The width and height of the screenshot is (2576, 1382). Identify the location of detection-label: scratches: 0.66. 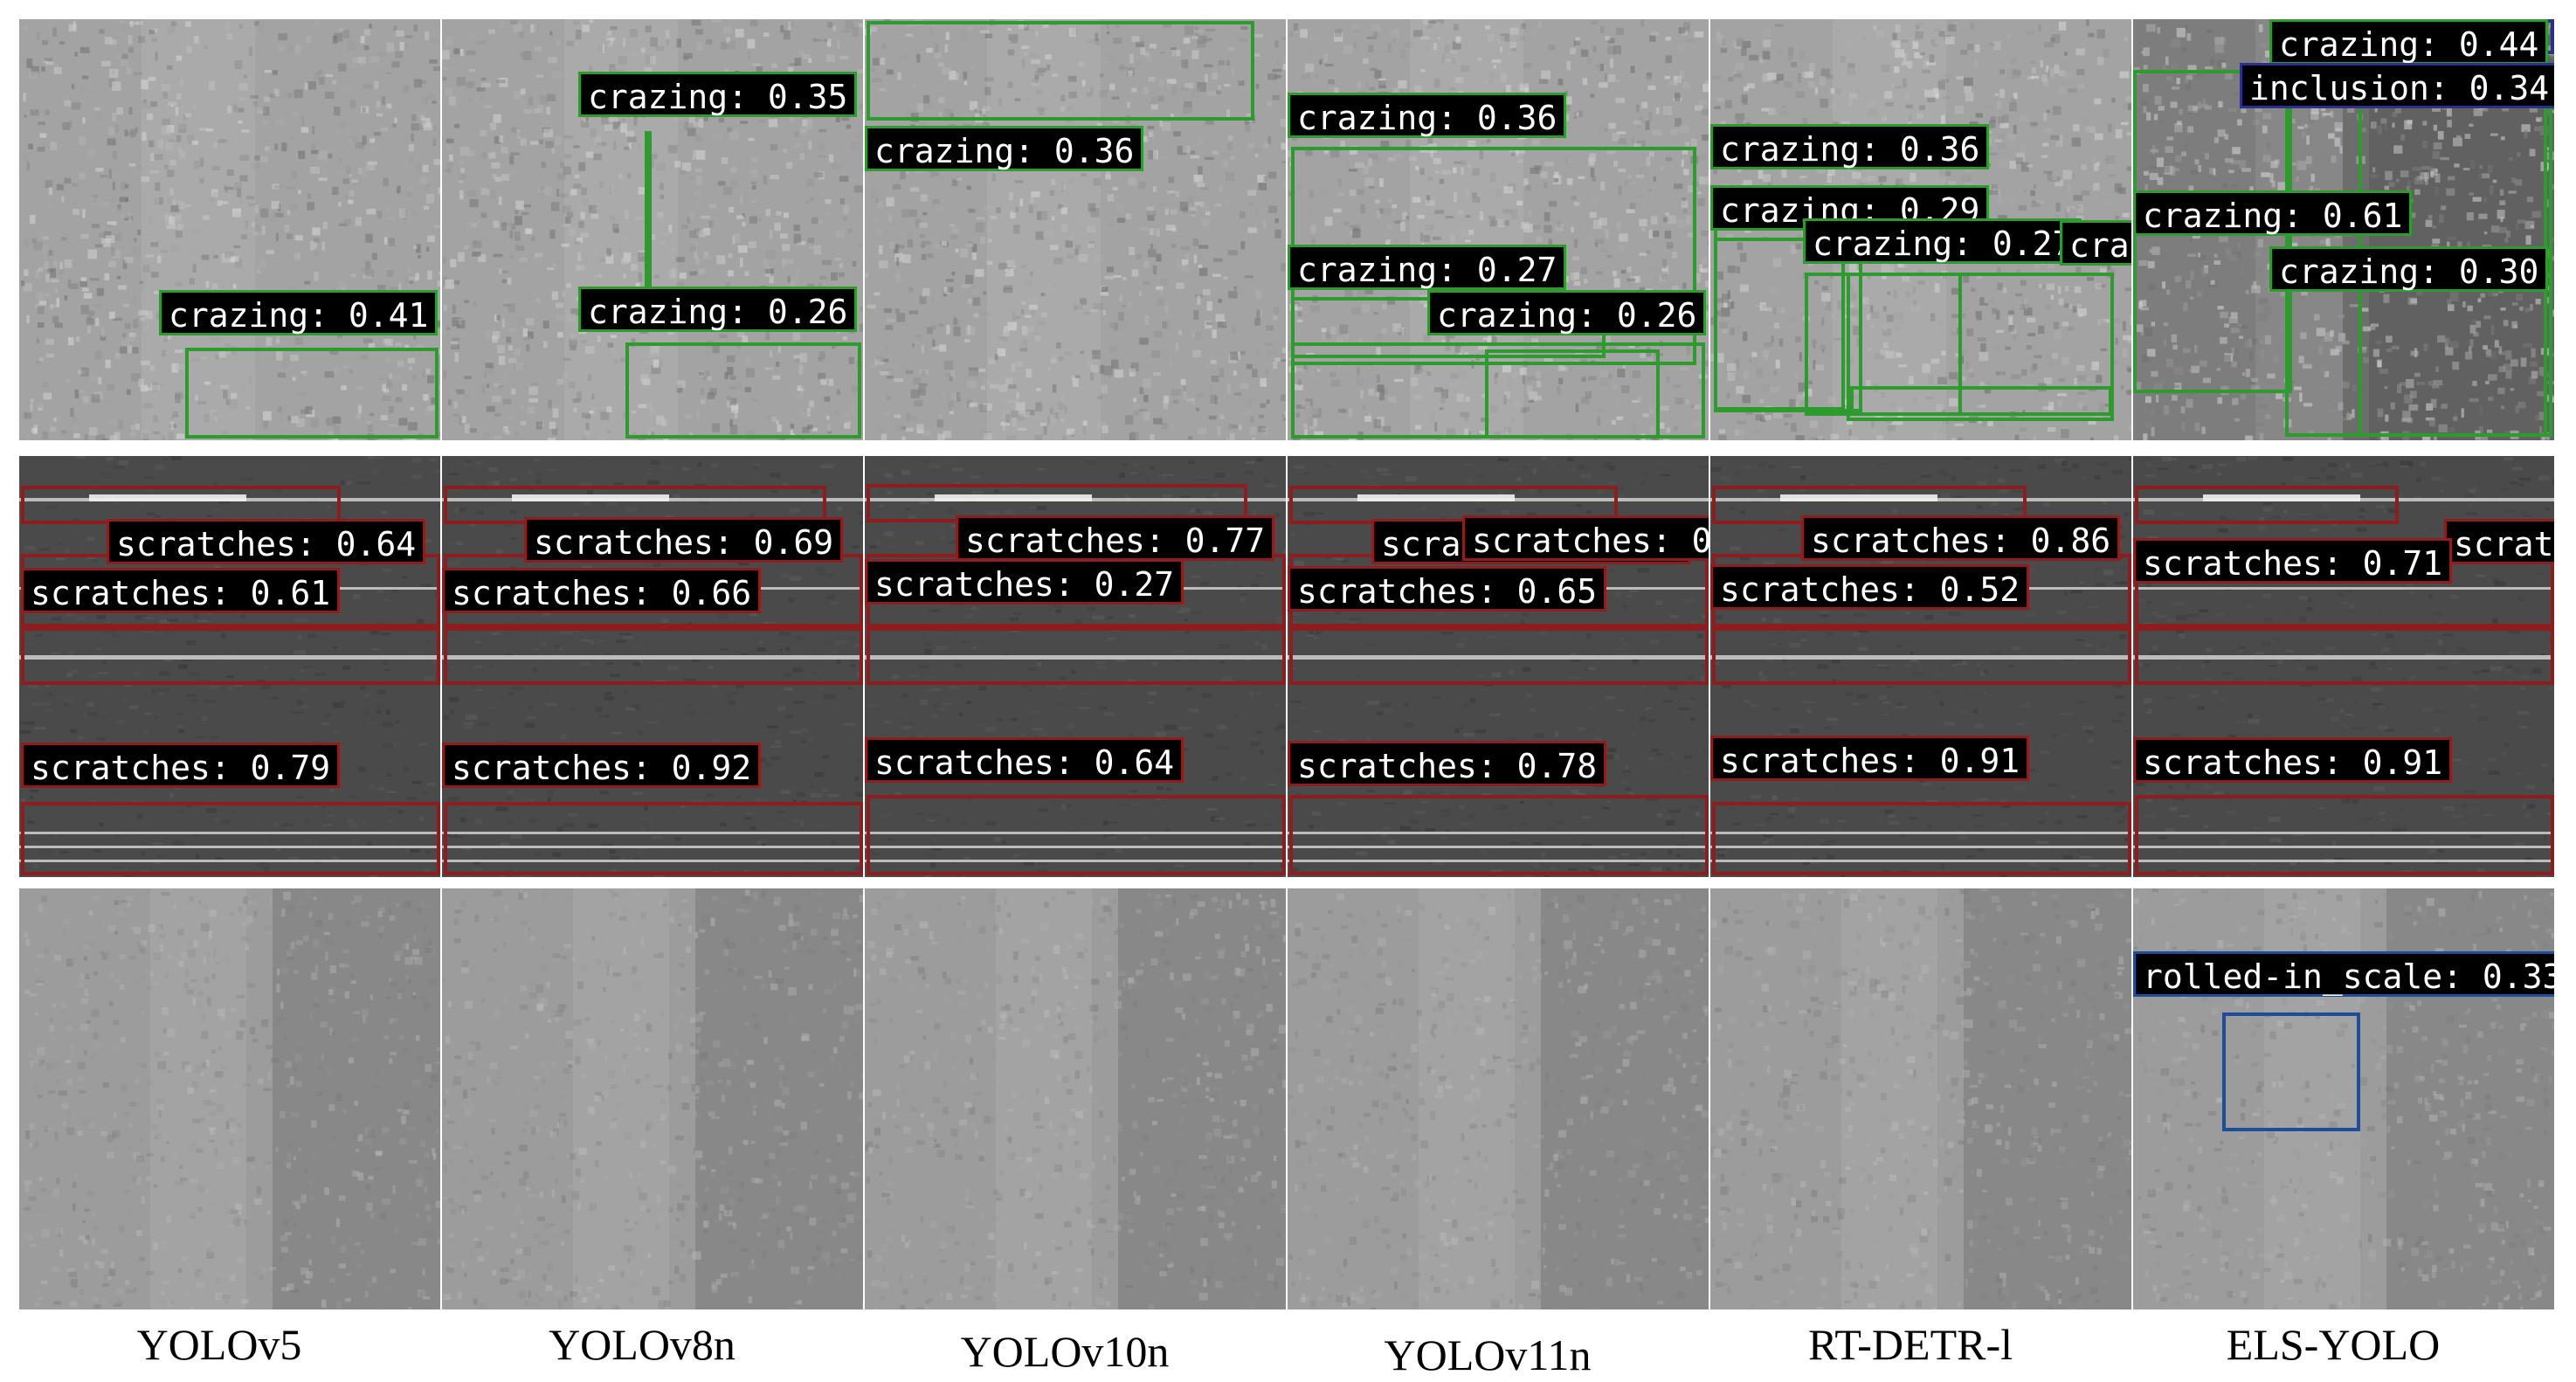
(602, 590).